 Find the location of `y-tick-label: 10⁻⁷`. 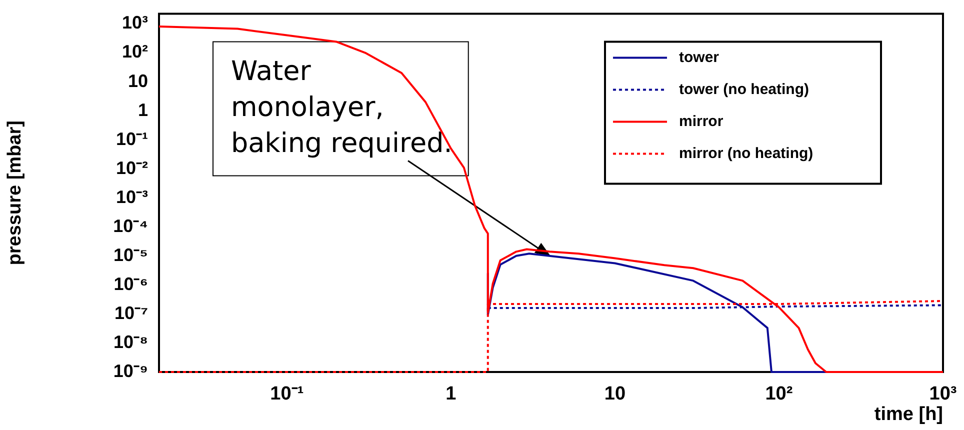

y-tick-label: 10⁻⁷ is located at coordinates (131, 312).